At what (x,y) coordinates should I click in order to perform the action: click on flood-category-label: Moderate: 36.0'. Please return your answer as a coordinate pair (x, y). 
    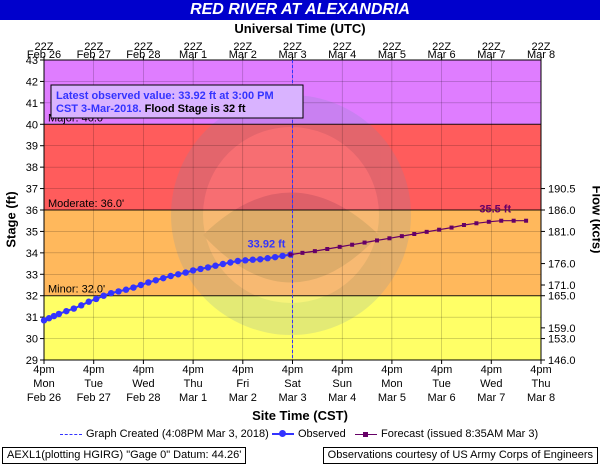
    Looking at the image, I should click on (86, 204).